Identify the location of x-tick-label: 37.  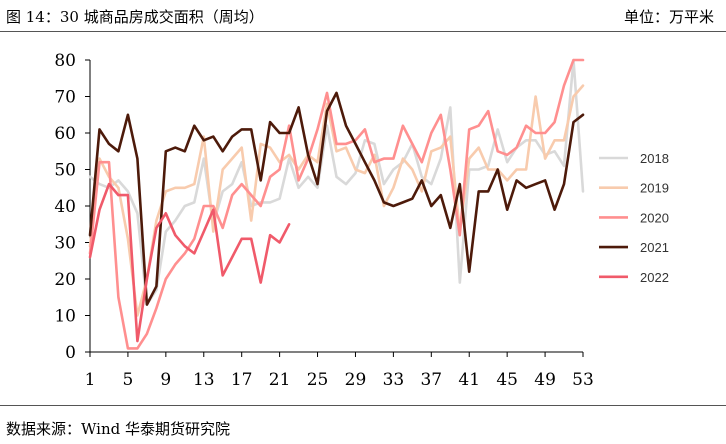
(431, 380).